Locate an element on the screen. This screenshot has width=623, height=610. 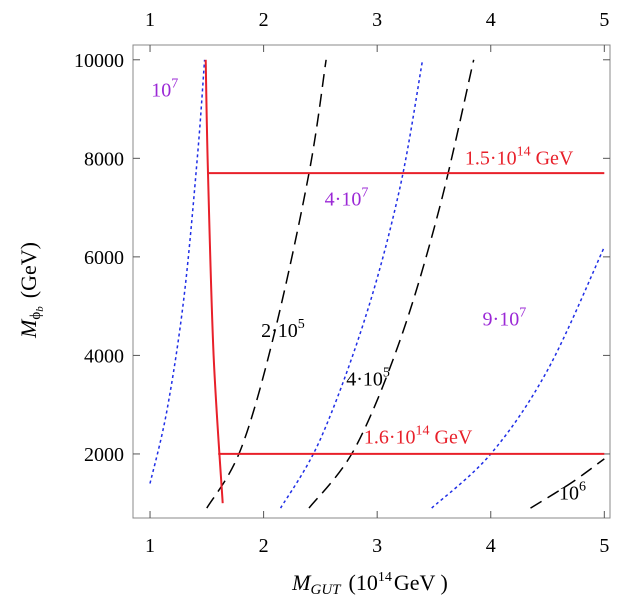
y-tick-label: 10000 is located at coordinates (99, 61).